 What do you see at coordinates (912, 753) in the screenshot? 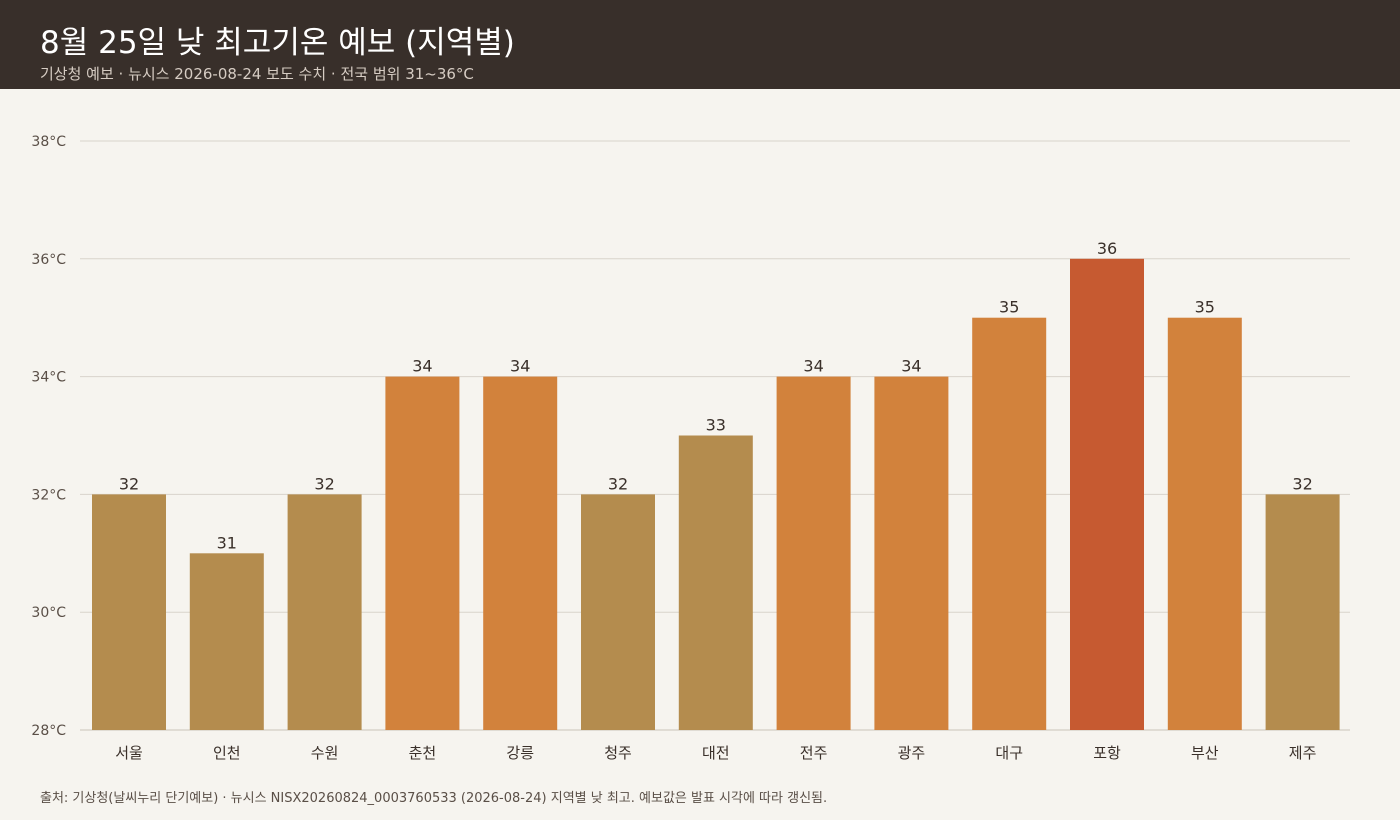
I see `x-tick-label: 광주` at bounding box center [912, 753].